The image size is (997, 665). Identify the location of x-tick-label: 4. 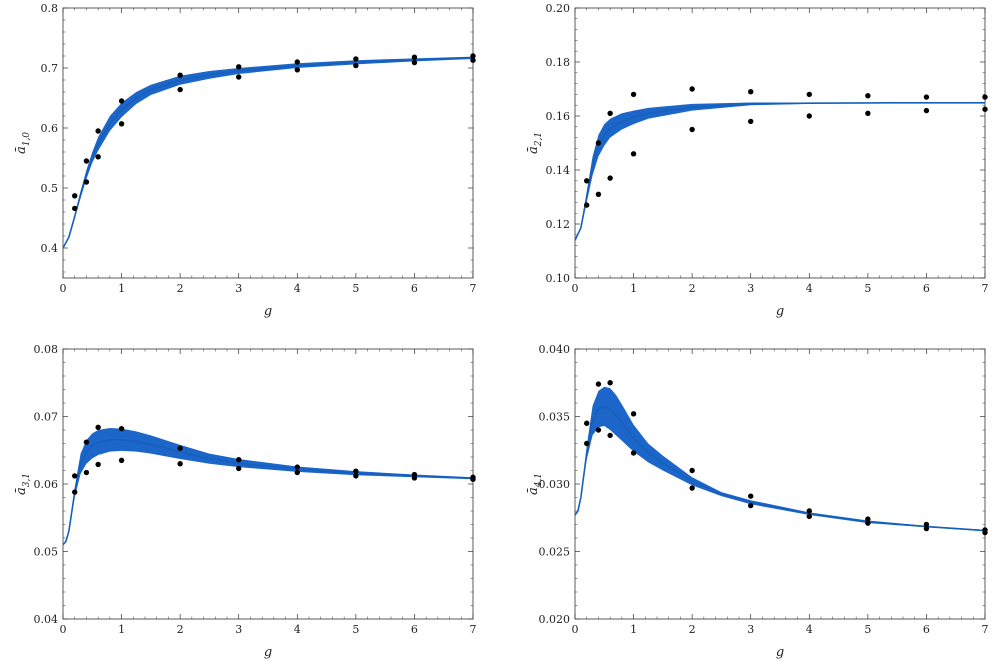
(809, 629).